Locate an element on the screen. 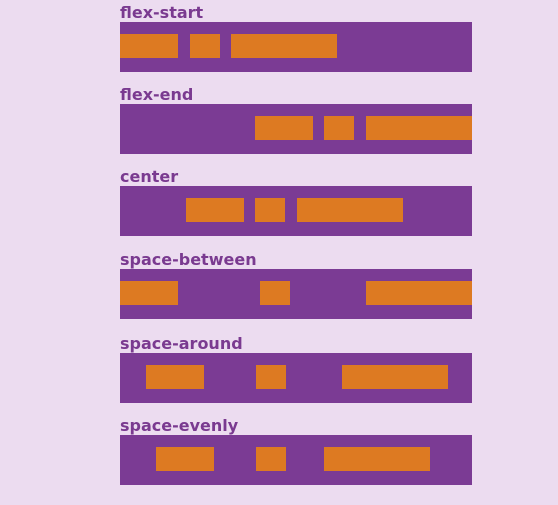 The height and width of the screenshot is (505, 558). space-evenly-container is located at coordinates (296, 460).